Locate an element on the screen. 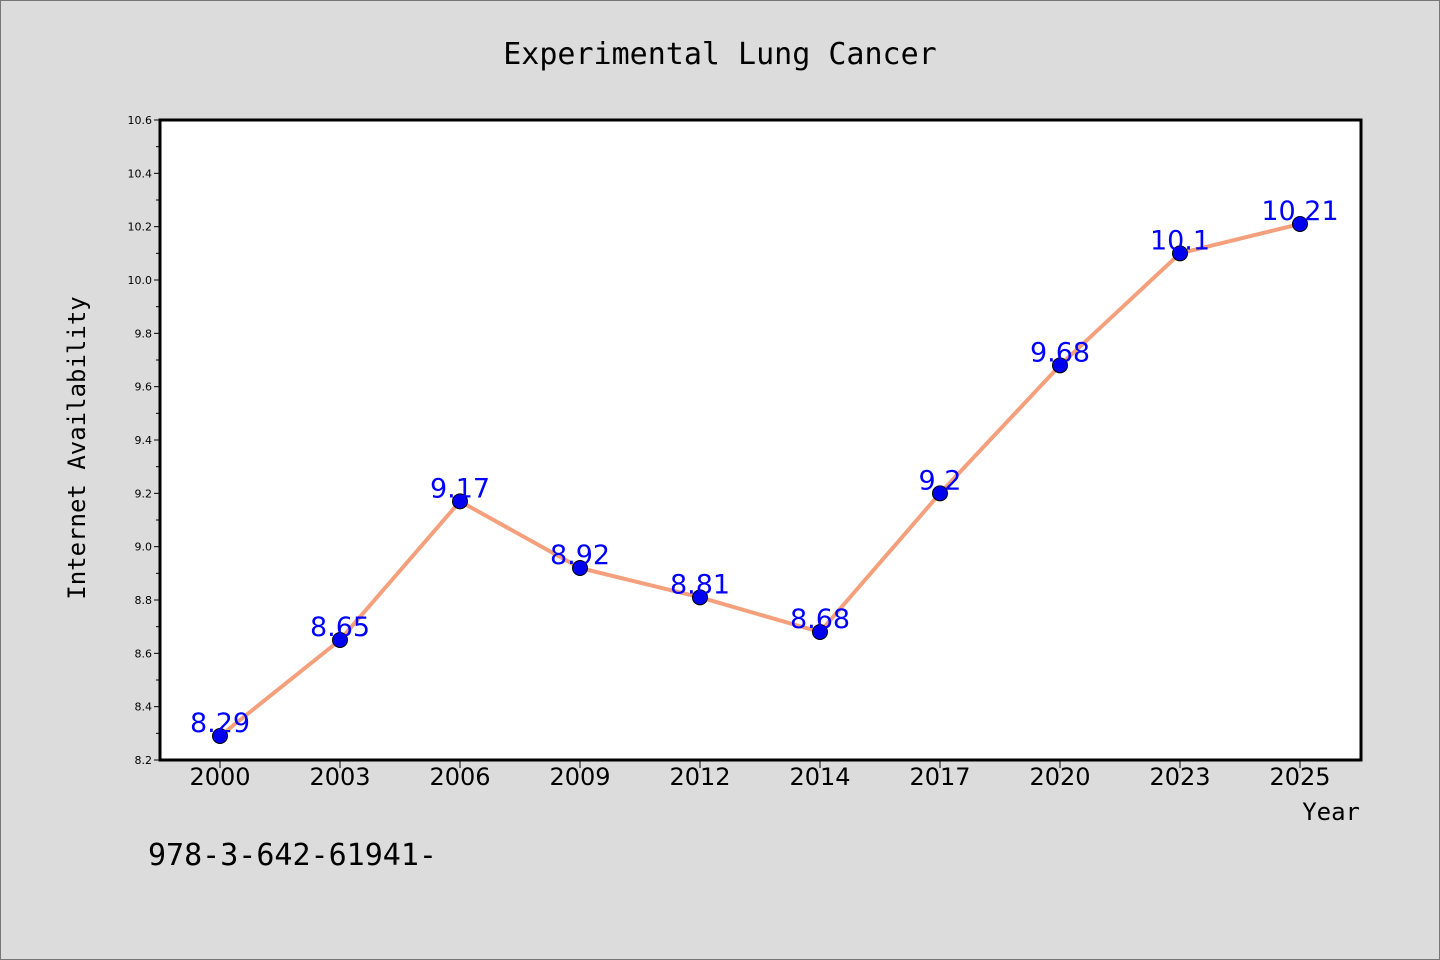  y-tick-label: 9.6 is located at coordinates (144, 387).